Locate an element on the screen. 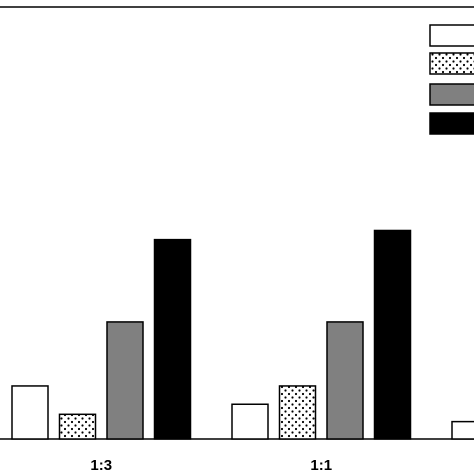  legend is located at coordinates (451, 79).